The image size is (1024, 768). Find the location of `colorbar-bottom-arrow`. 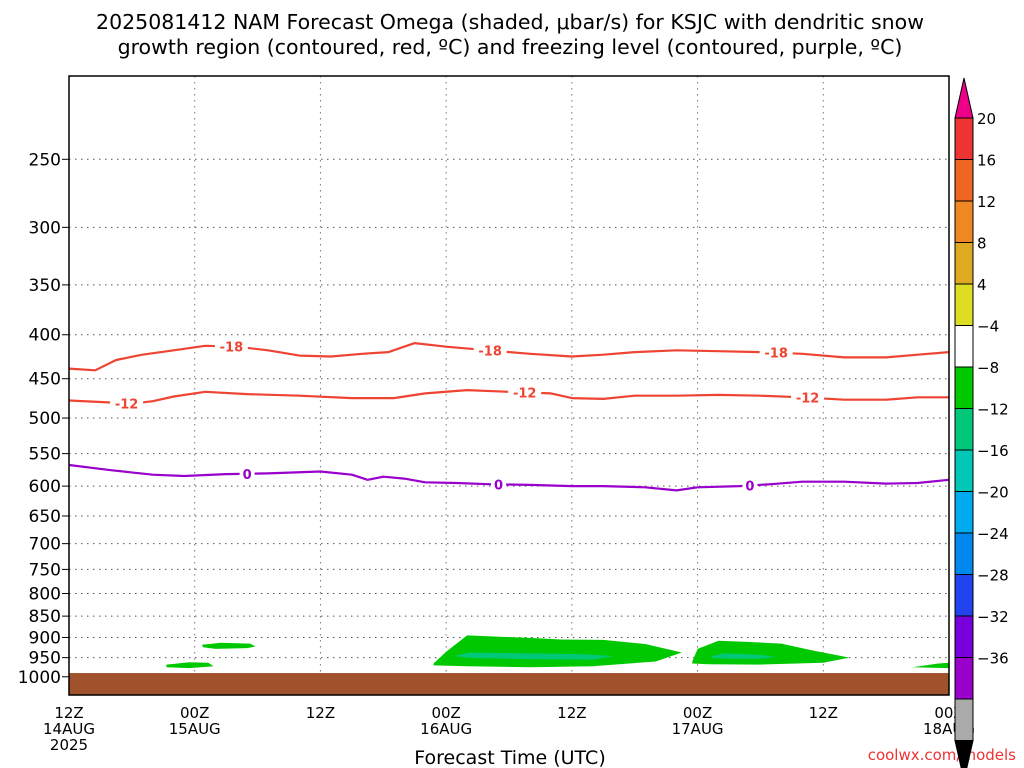

colorbar-bottom-arrow is located at coordinates (964, 754).